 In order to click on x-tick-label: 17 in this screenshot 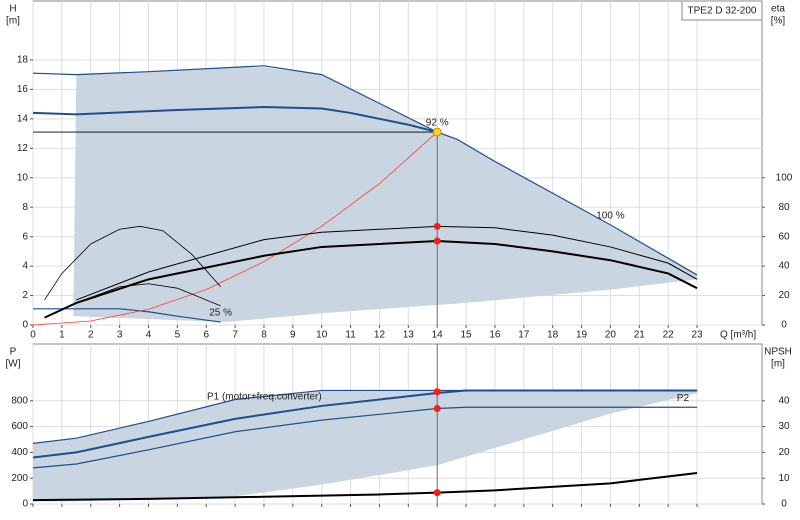, I will do `click(524, 335)`.